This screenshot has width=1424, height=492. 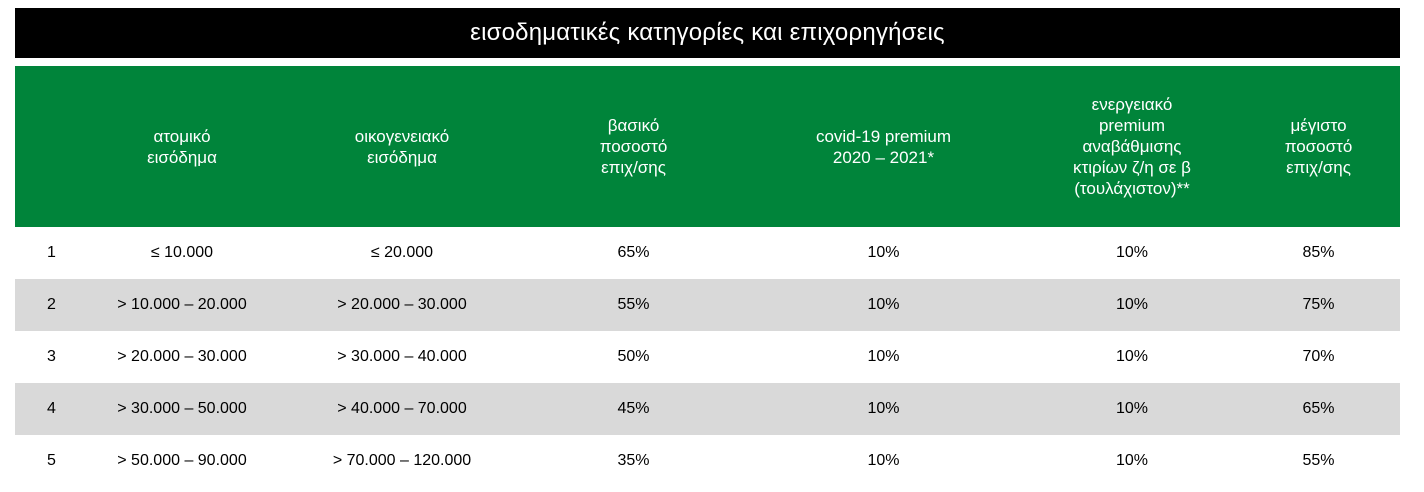 What do you see at coordinates (402, 356) in the screenshot?
I see `table-cell: > 30.000 – 40.000` at bounding box center [402, 356].